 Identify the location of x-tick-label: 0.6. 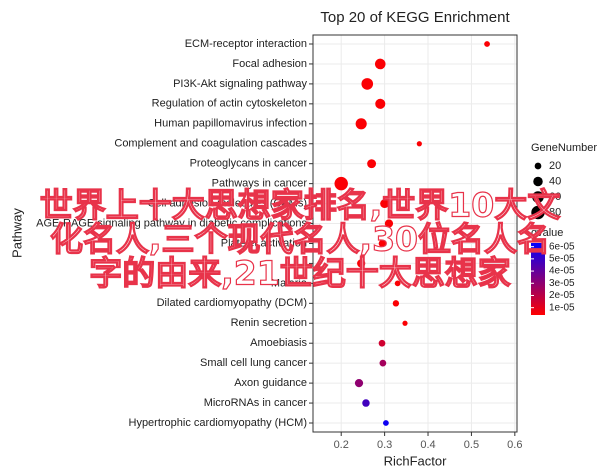
(514, 445).